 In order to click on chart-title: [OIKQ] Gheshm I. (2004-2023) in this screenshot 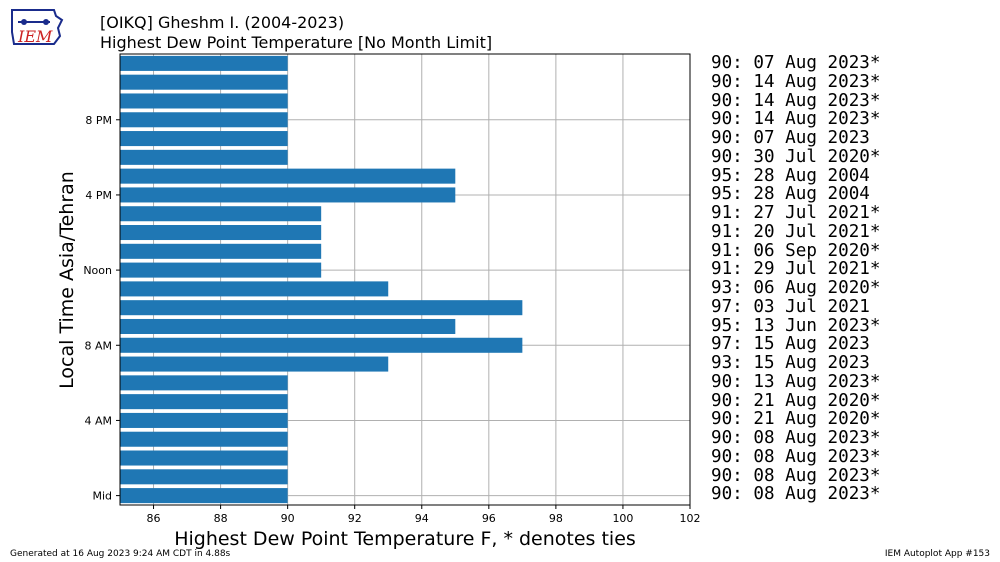, I will do `click(222, 22)`.